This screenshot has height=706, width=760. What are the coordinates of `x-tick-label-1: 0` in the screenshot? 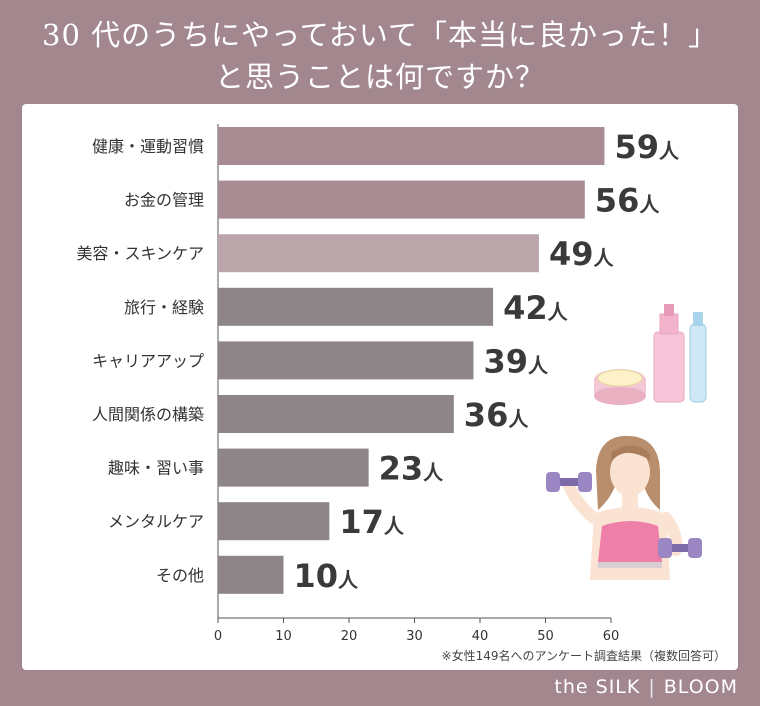 It's located at (218, 636).